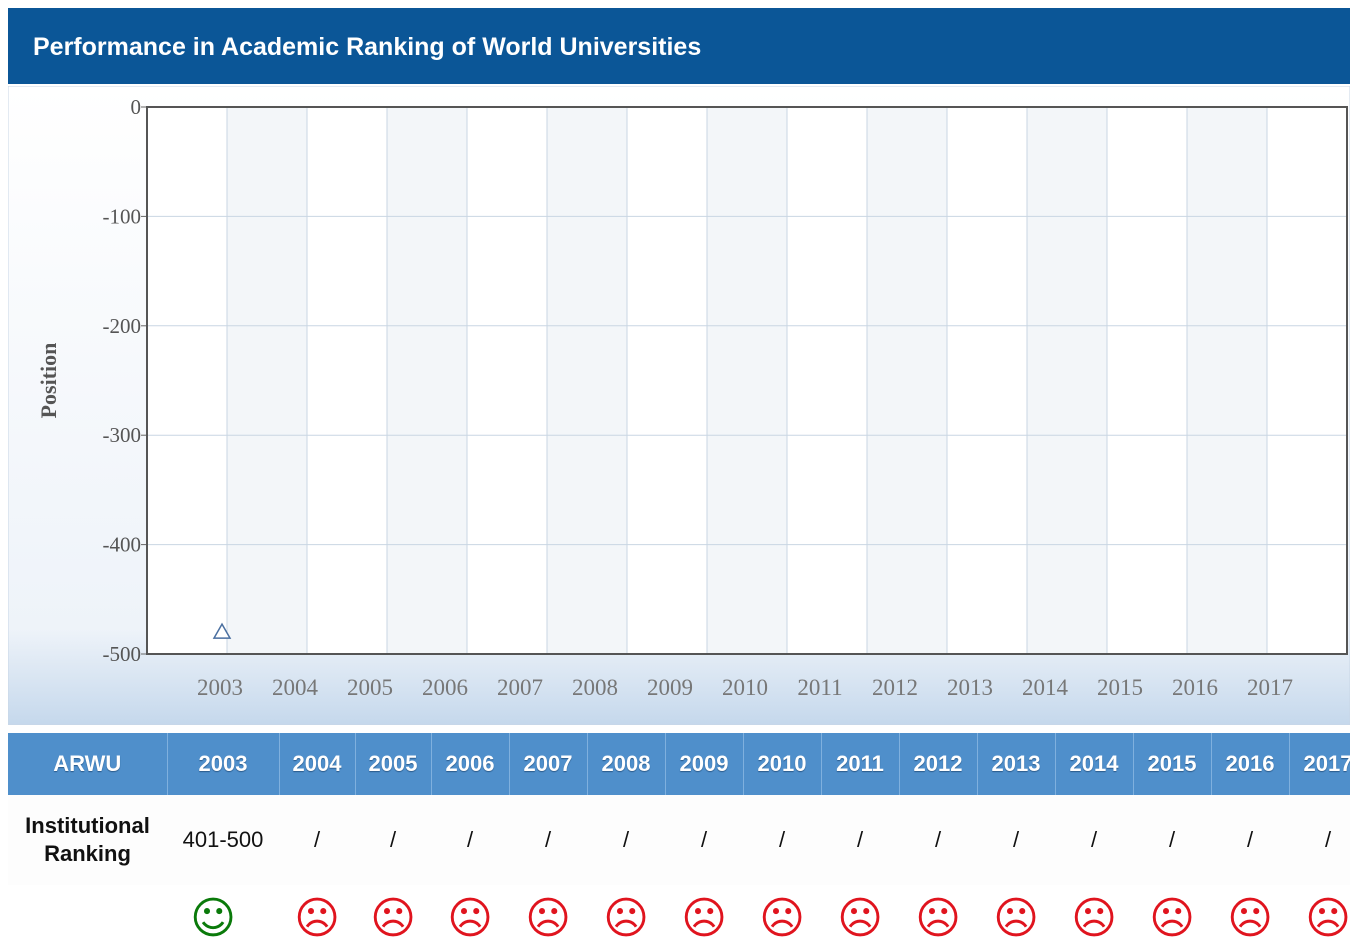 This screenshot has height=944, width=1350. What do you see at coordinates (122, 654) in the screenshot?
I see `y-tick-label: -500` at bounding box center [122, 654].